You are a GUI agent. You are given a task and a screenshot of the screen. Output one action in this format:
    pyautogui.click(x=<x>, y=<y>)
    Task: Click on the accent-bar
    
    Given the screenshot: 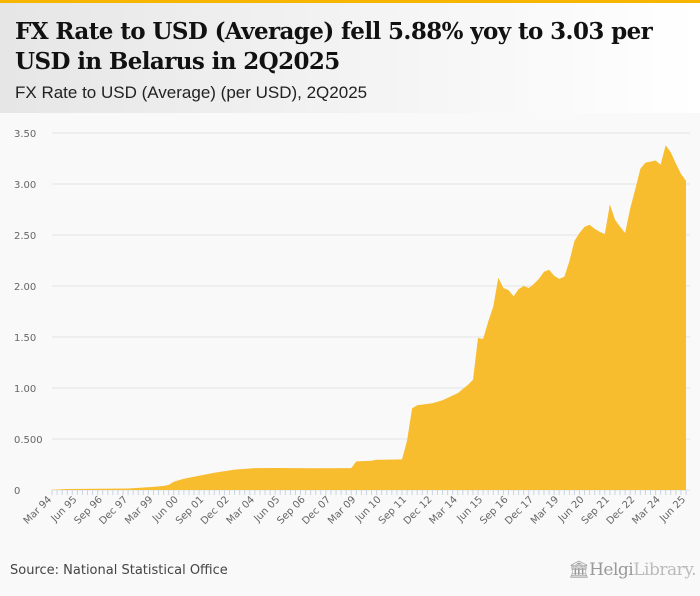 What is the action you would take?
    pyautogui.click(x=350, y=1)
    